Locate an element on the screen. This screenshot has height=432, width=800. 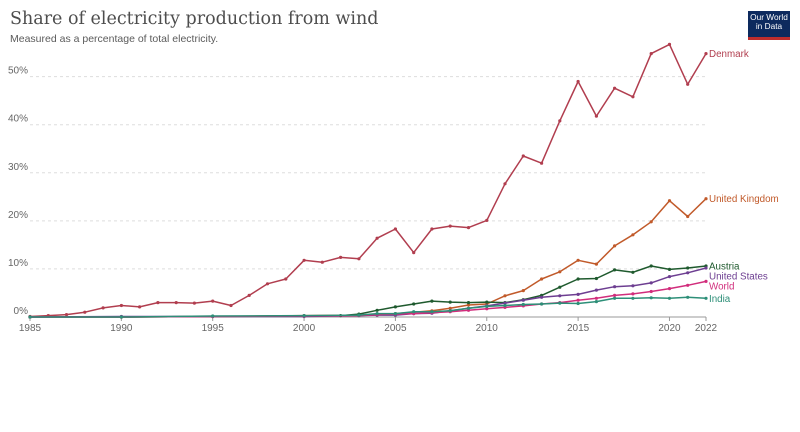
series-line-austria is located at coordinates (368, 291).